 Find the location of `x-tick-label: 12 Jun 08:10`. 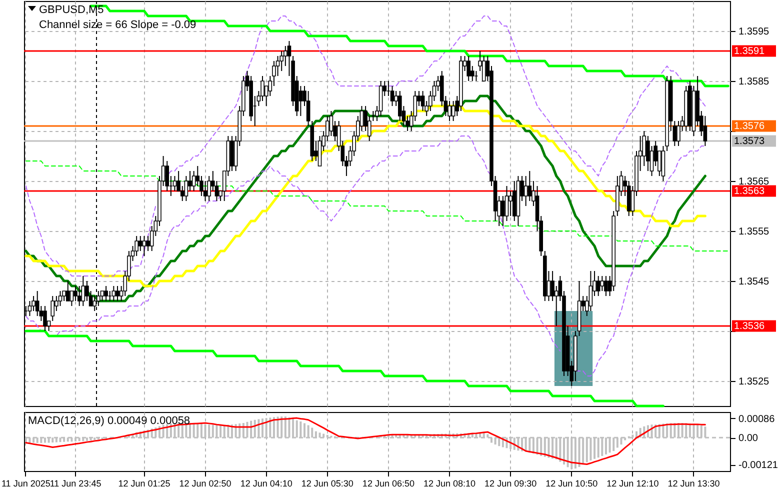

x-tick-label: 12 Jun 08:10 is located at coordinates (449, 483).